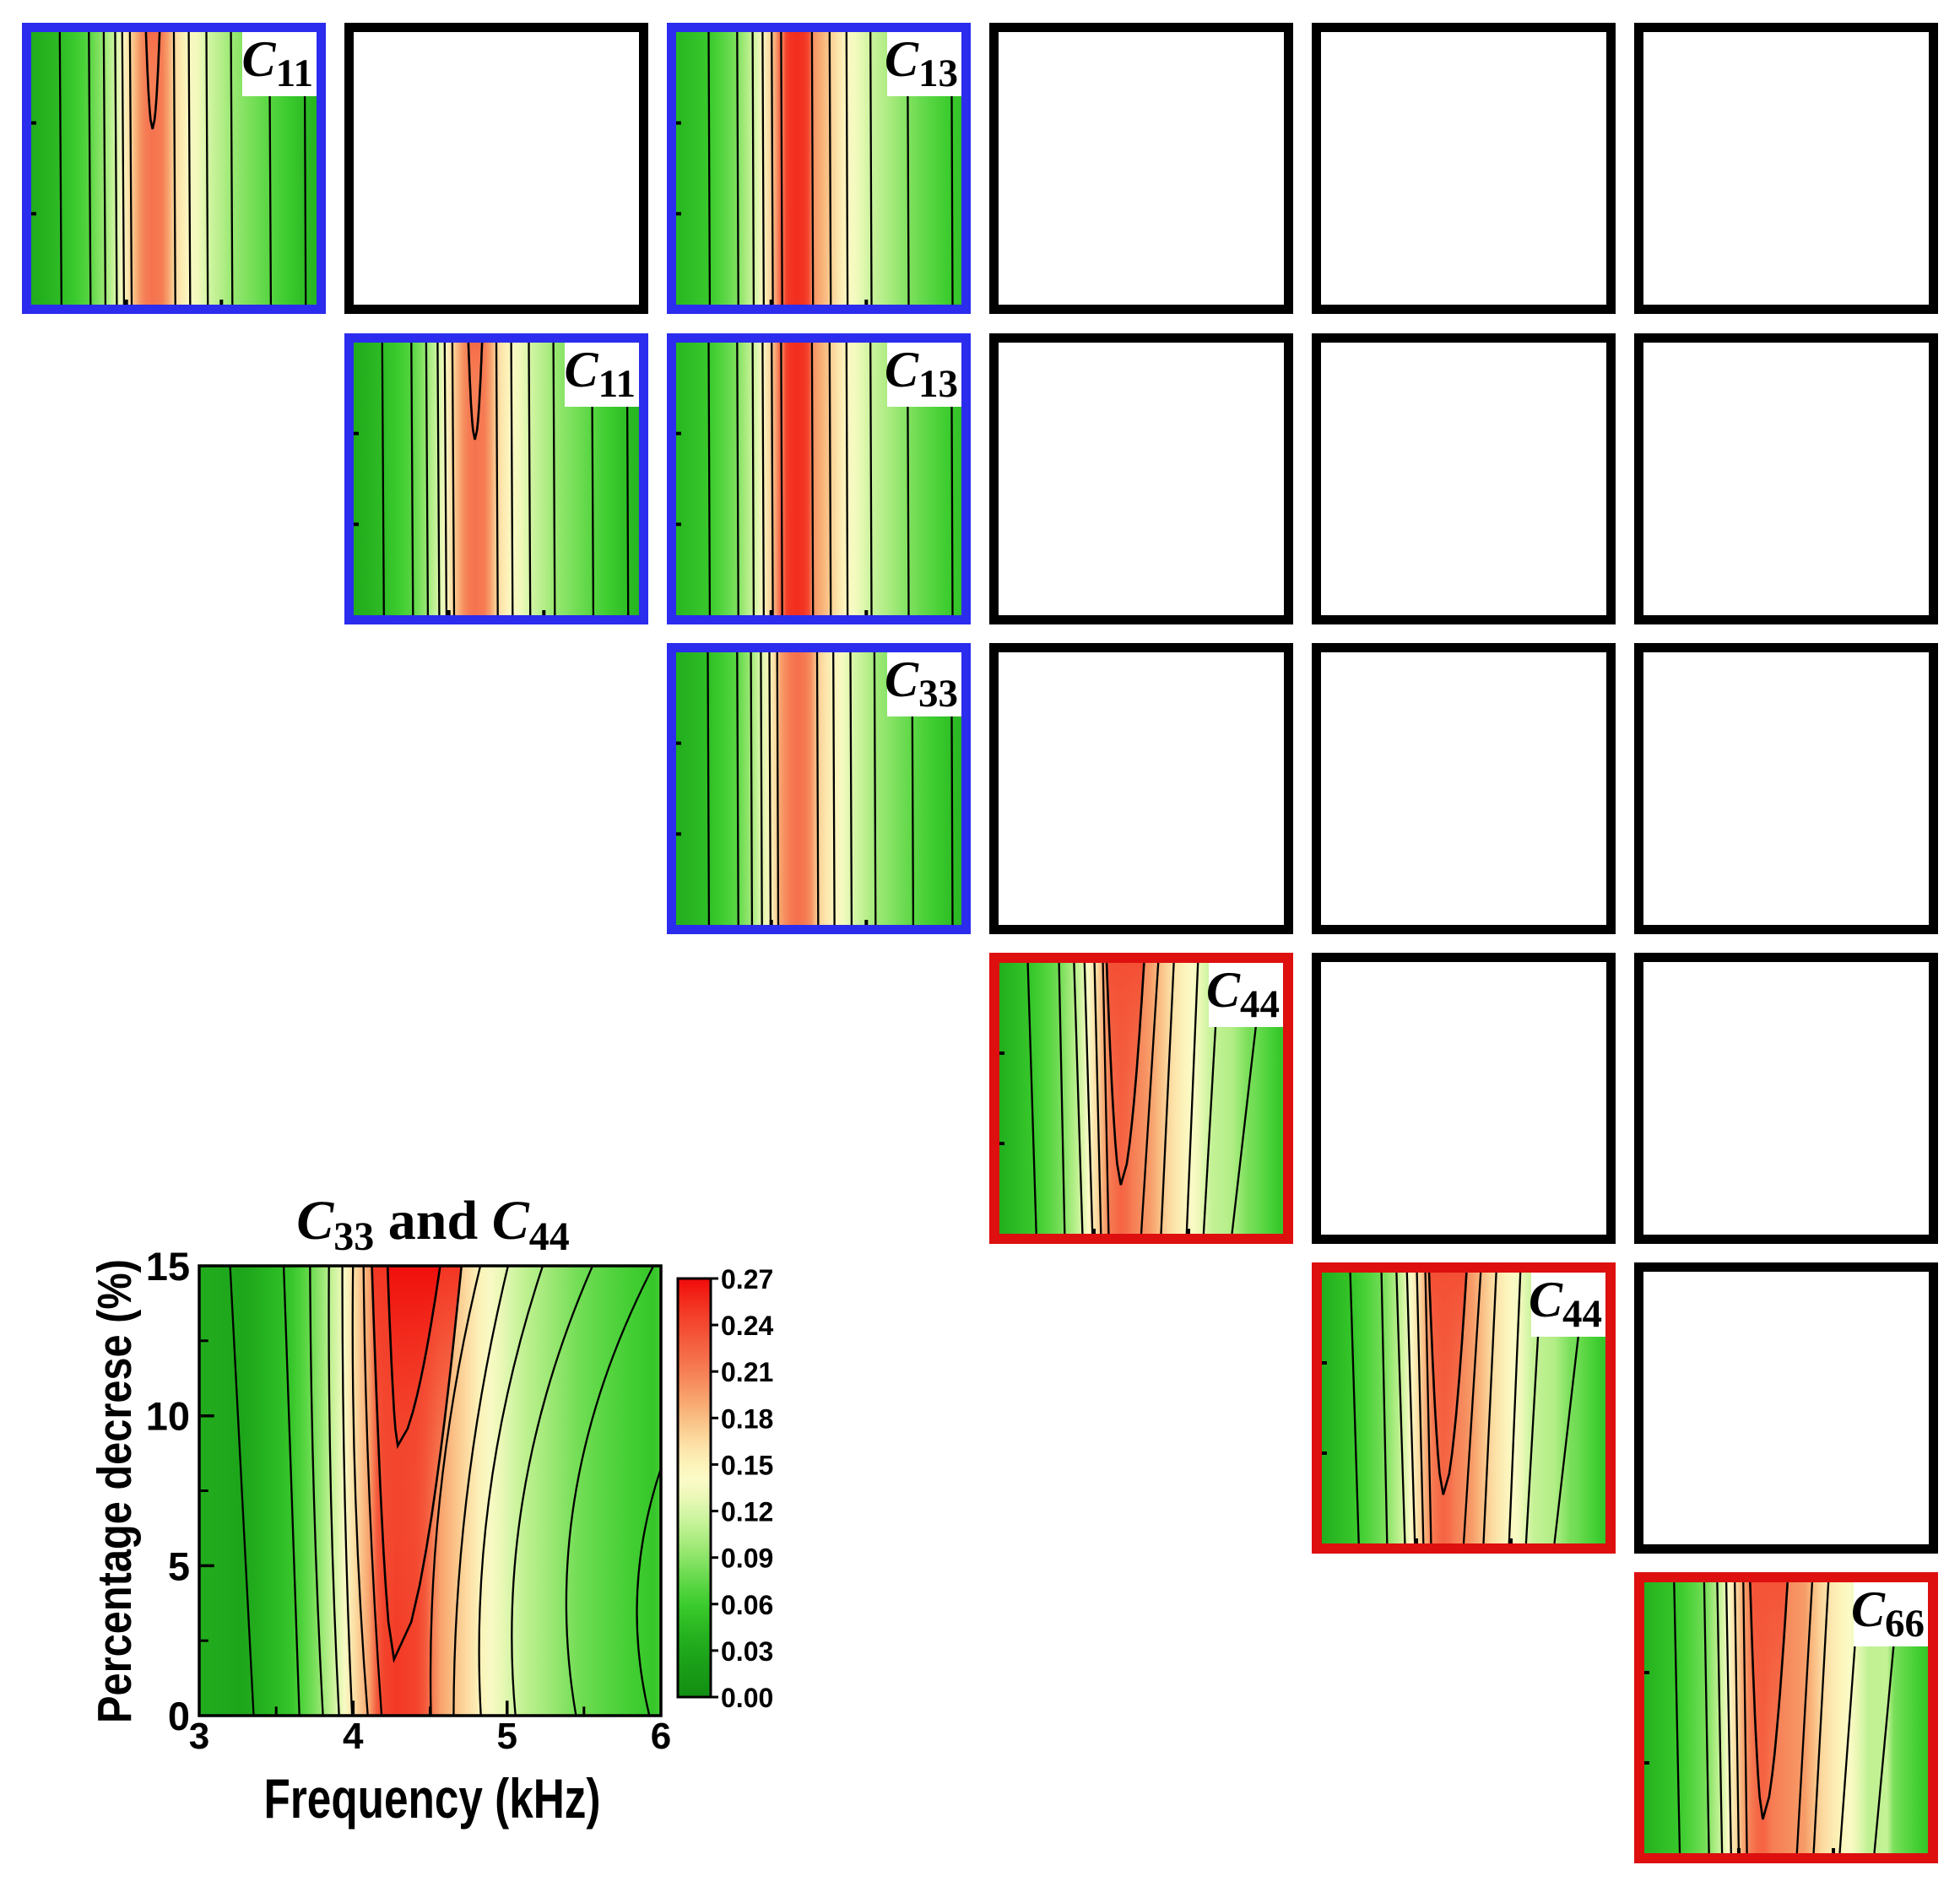  Describe the element at coordinates (115, 1491) in the screenshot. I see `svg-text: Percentage decrese (%)` at that location.